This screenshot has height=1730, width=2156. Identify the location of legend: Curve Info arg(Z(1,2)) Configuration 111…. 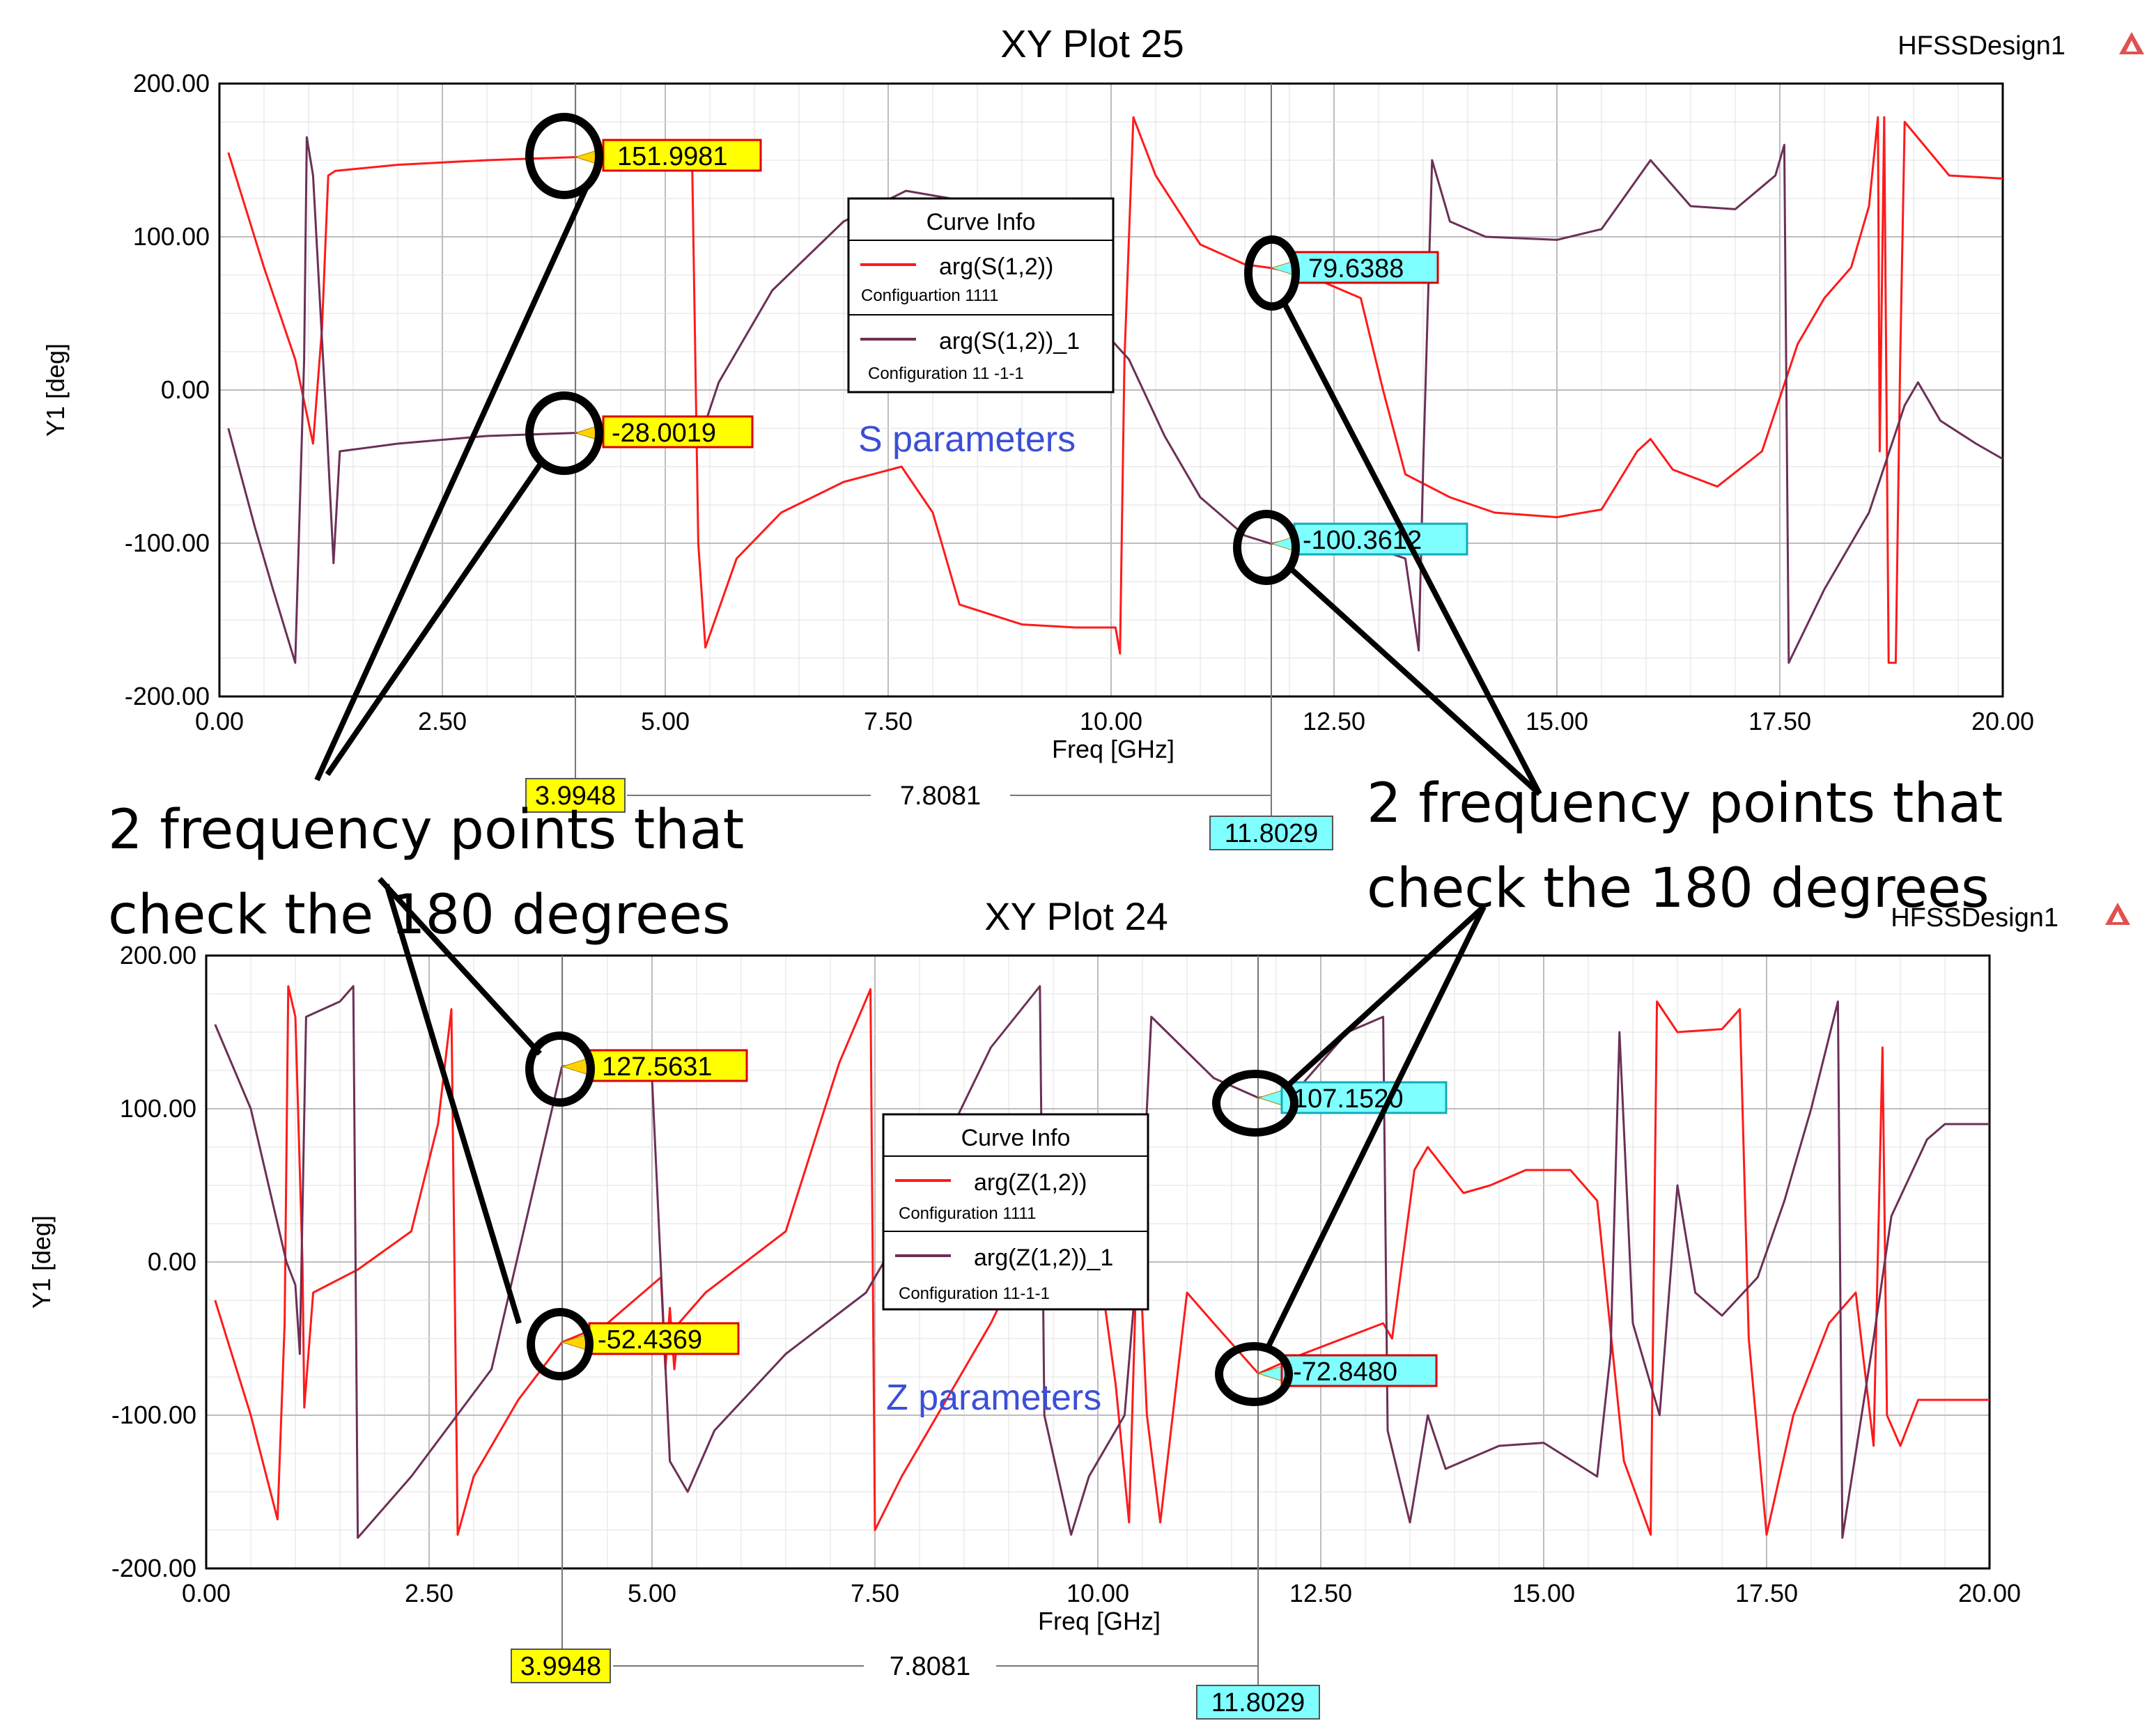
(1015, 1212).